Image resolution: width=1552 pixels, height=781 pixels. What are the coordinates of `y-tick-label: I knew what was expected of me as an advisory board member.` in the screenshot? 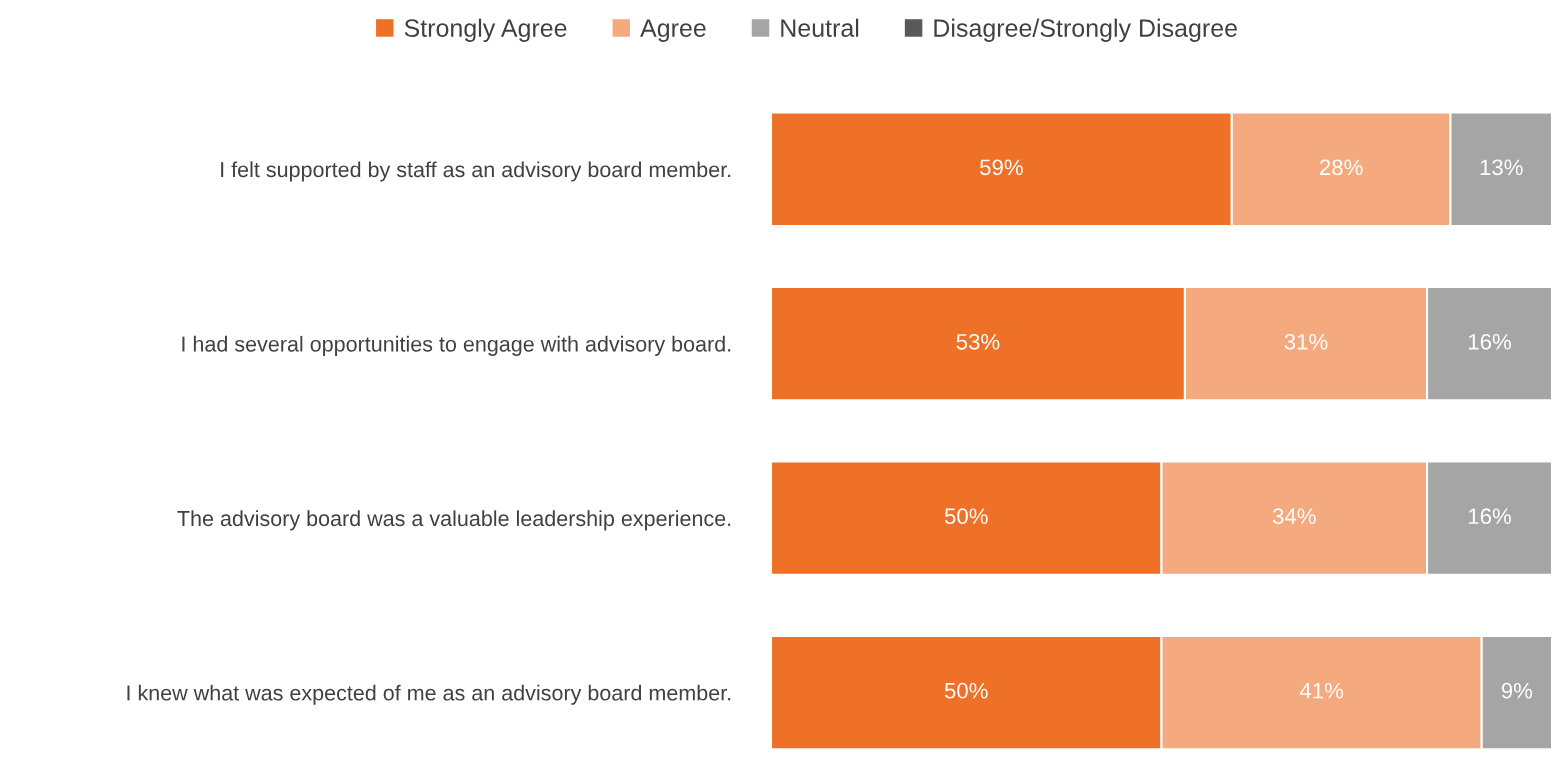 It's located at (429, 694).